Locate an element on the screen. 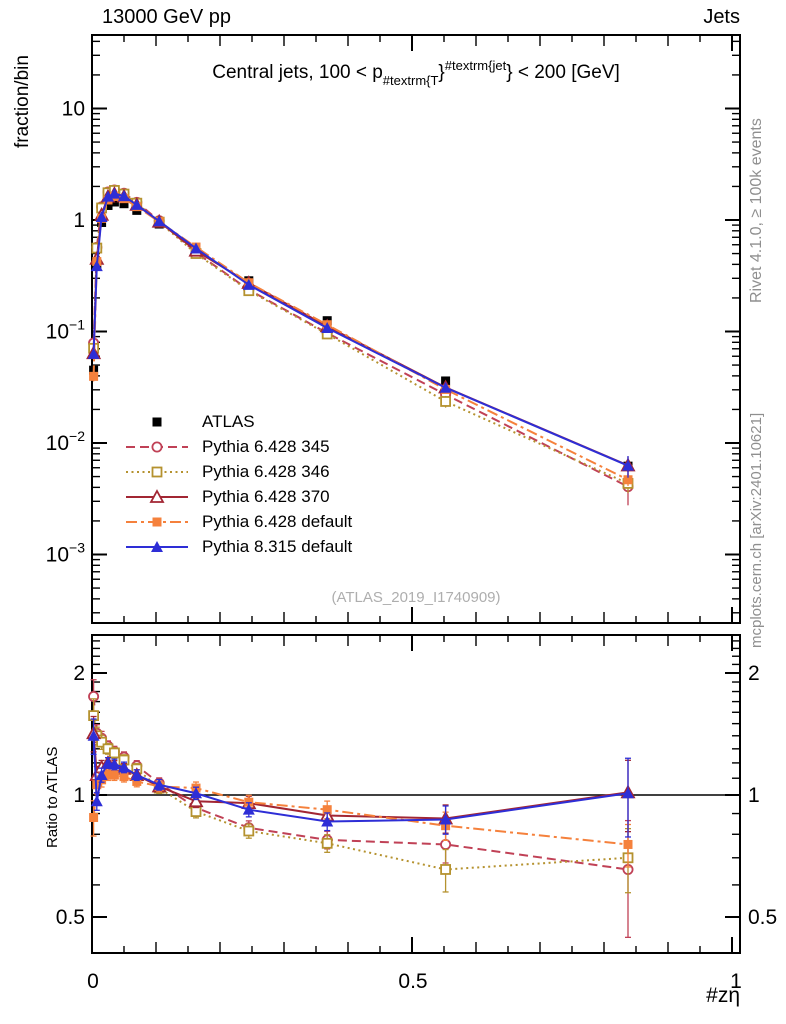  title-segment: } is located at coordinates (441, 72).